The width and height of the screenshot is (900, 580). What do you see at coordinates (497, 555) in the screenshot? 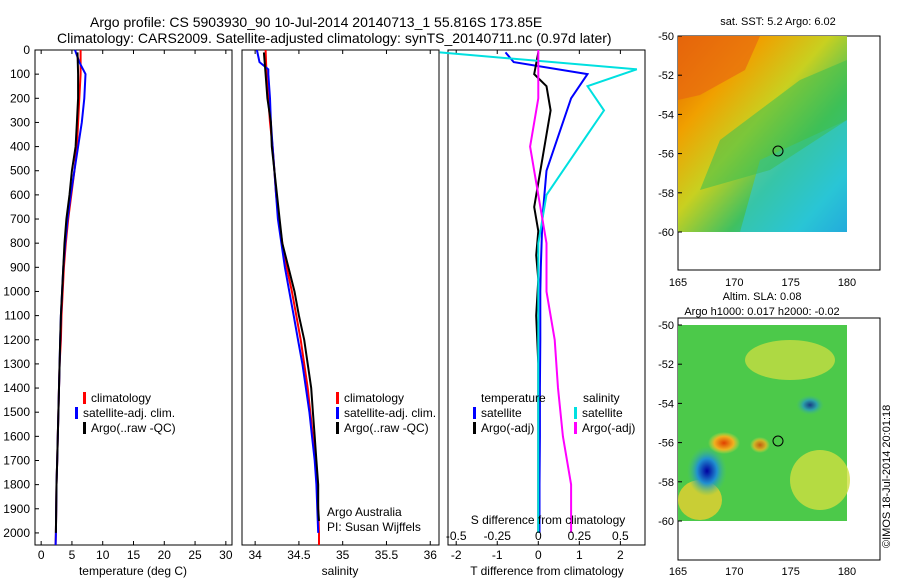
I see `x-tick-label: -1` at bounding box center [497, 555].